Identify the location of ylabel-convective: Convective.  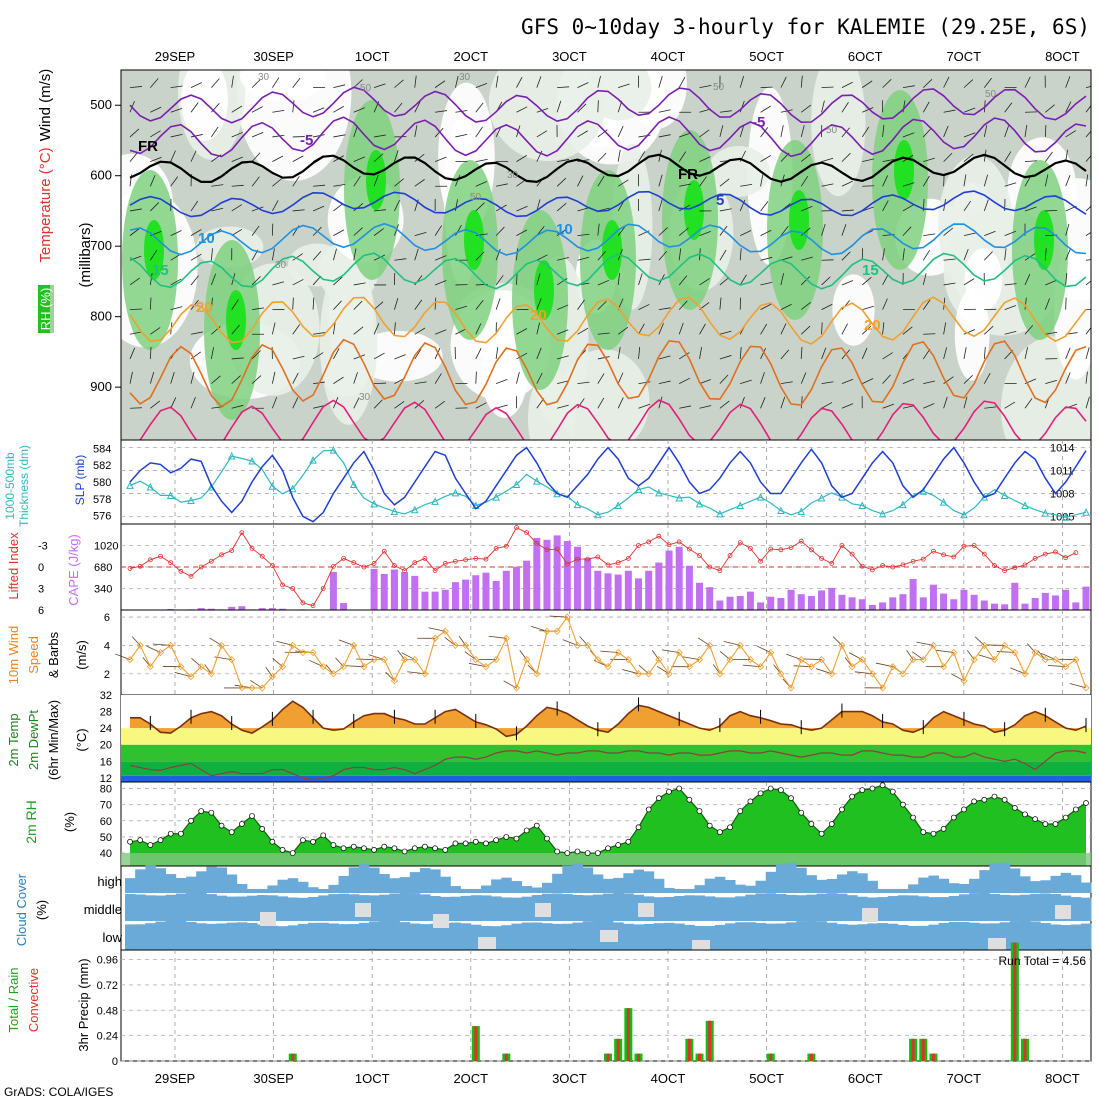
(33, 1000).